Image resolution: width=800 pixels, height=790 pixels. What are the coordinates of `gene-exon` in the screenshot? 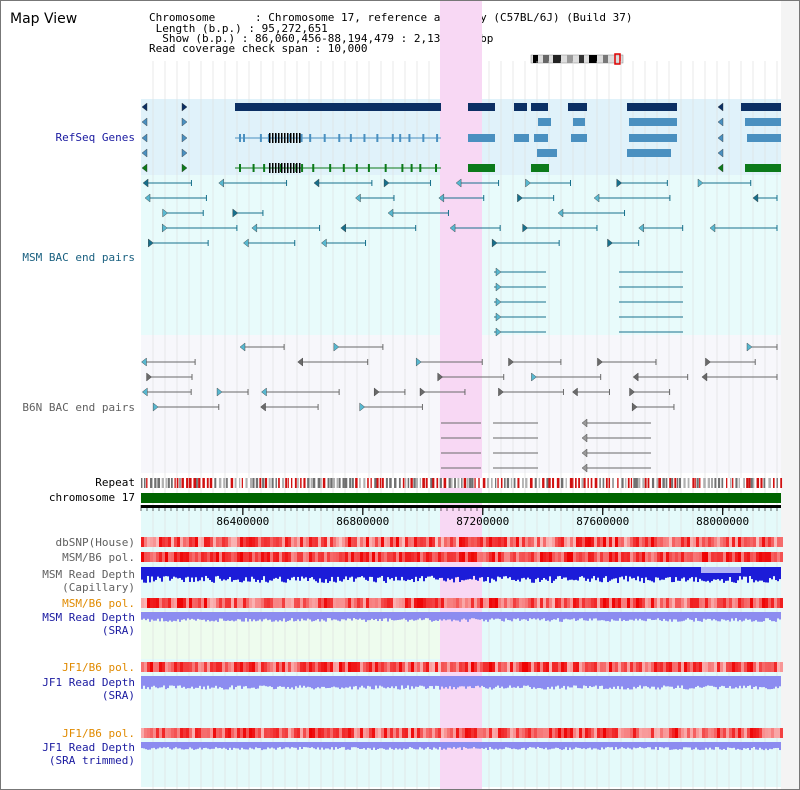 It's located at (339, 138).